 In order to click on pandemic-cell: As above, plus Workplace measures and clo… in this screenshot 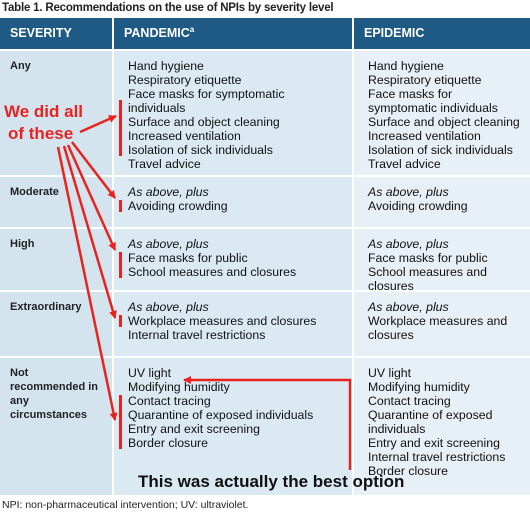, I will do `click(233, 324)`.